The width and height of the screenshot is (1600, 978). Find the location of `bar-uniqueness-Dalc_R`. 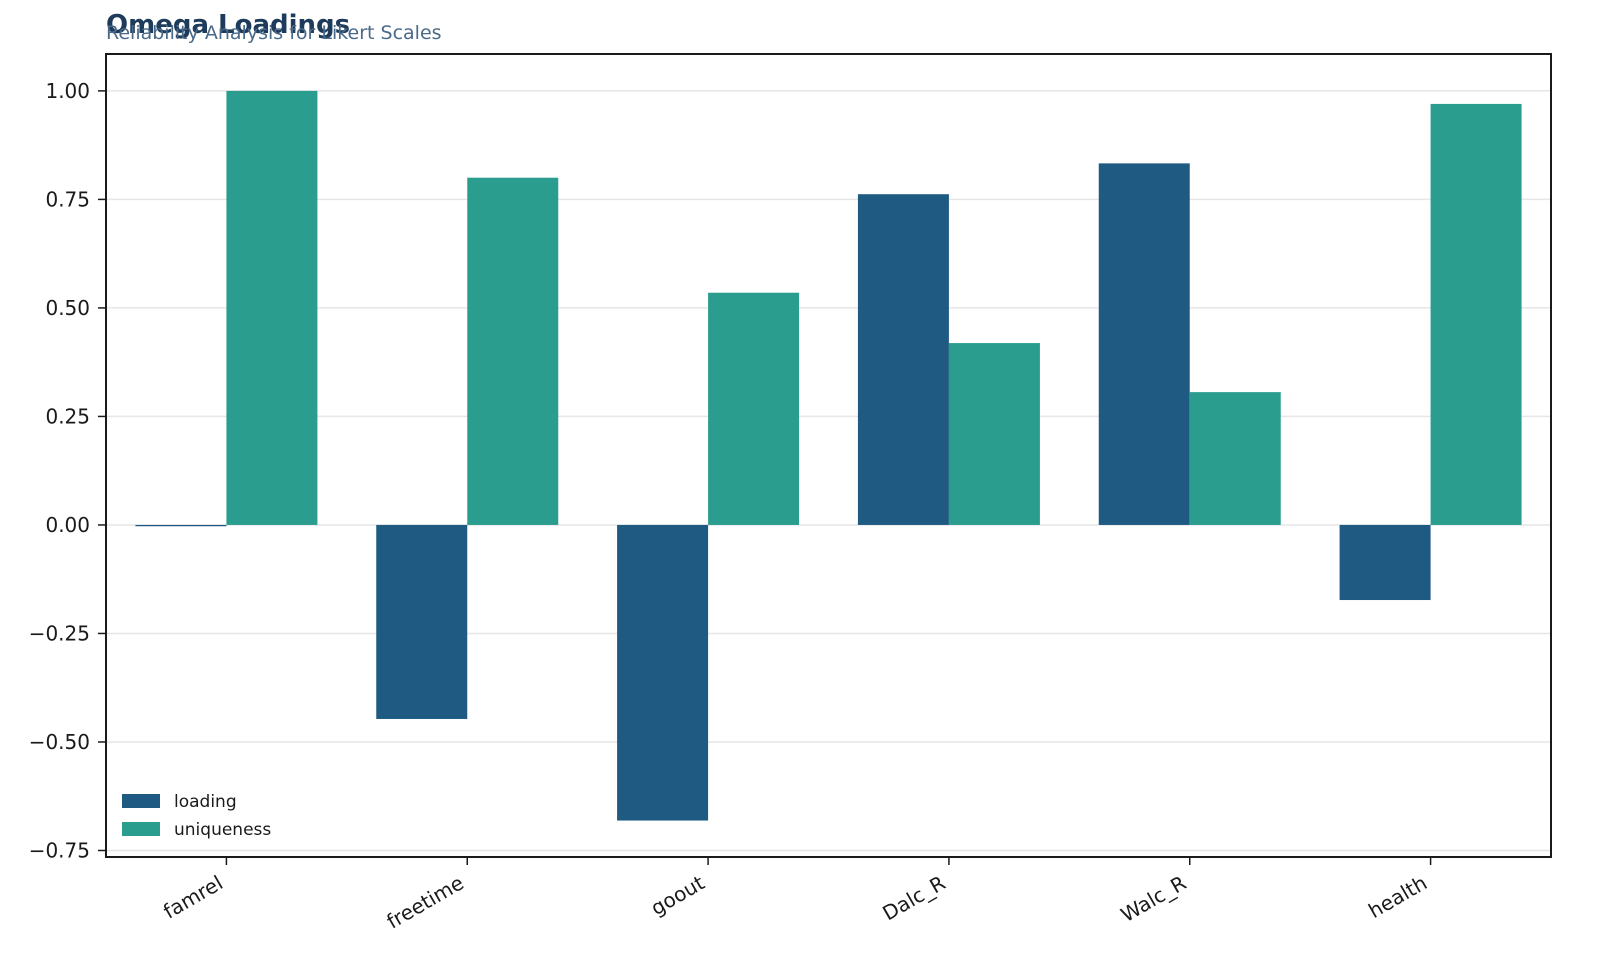

bar-uniqueness-Dalc_R is located at coordinates (994, 434).